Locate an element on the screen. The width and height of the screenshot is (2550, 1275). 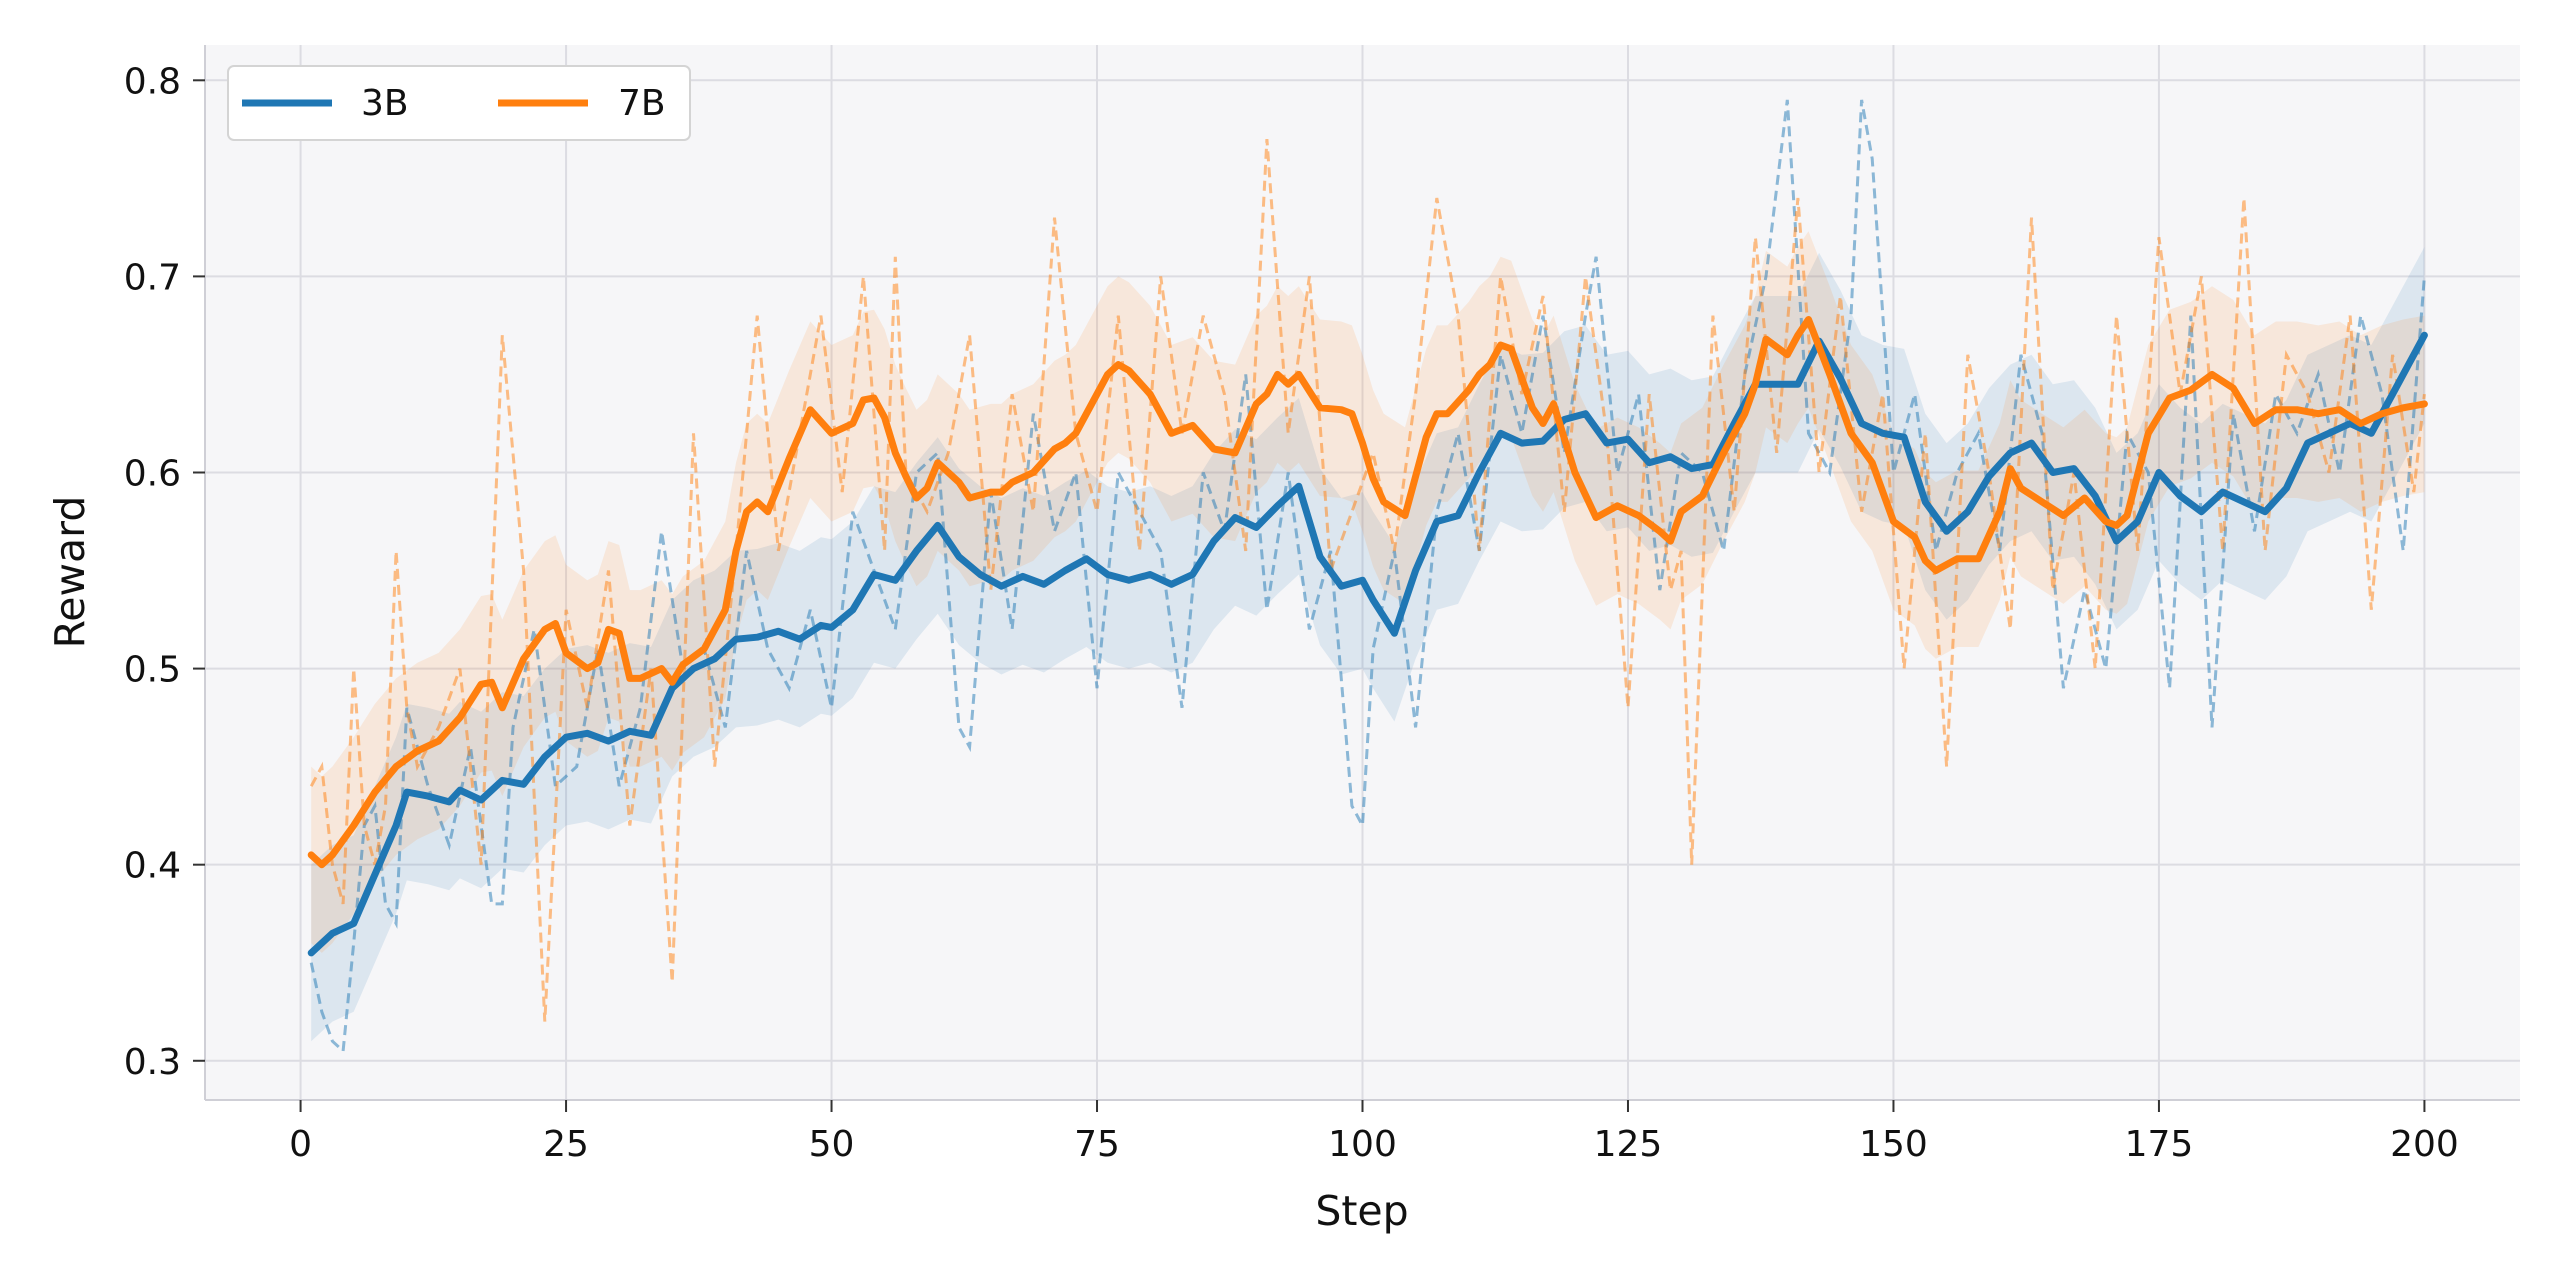
x-tick-label: 50 is located at coordinates (832, 1144).